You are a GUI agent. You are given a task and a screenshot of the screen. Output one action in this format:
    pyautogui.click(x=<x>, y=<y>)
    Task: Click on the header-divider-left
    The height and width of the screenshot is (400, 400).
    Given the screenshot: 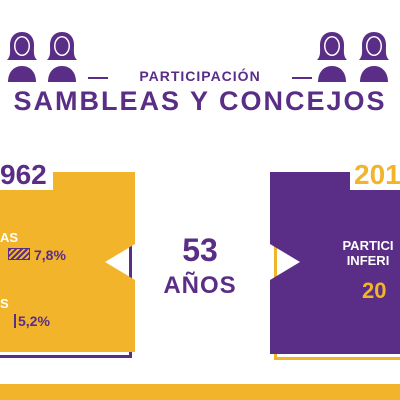 What is the action you would take?
    pyautogui.click(x=98, y=78)
    